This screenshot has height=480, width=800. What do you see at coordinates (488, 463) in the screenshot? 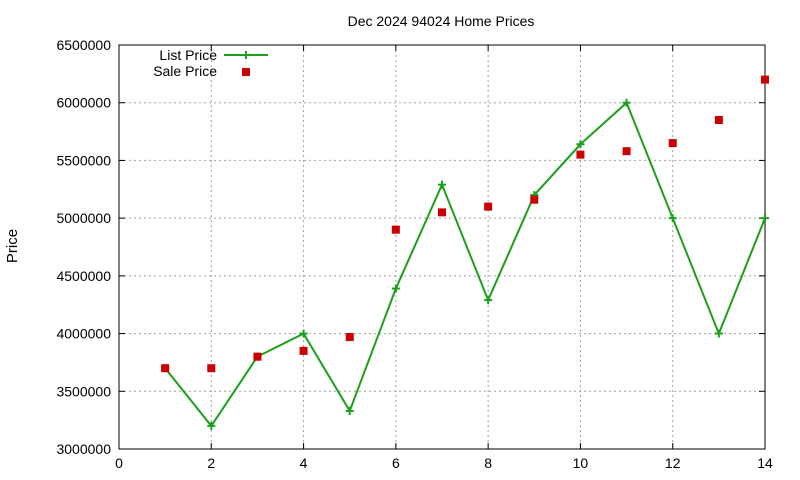
I see `x-tick-label: 8` at bounding box center [488, 463].